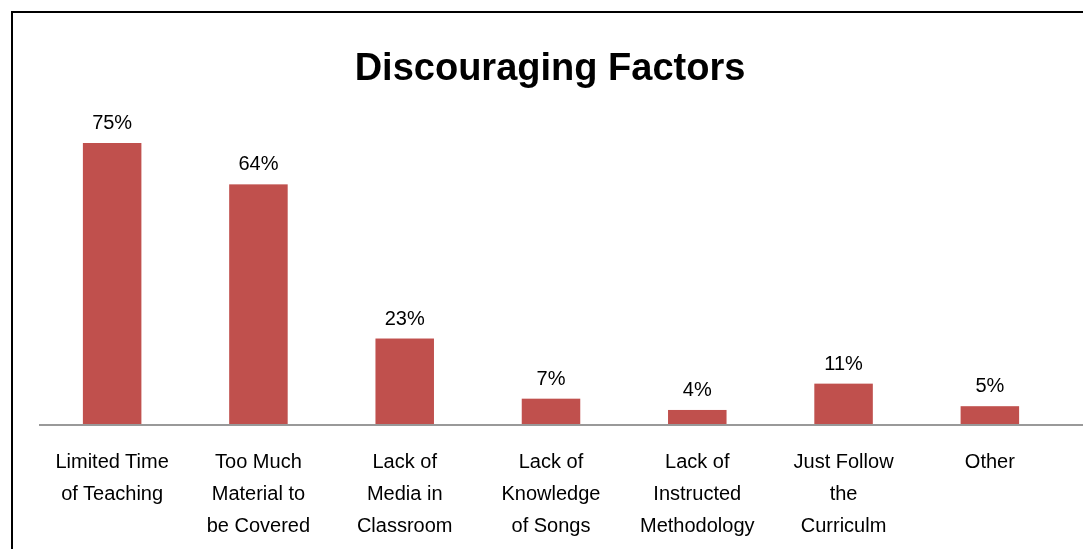  What do you see at coordinates (551, 377) in the screenshot?
I see `data-label: 7%` at bounding box center [551, 377].